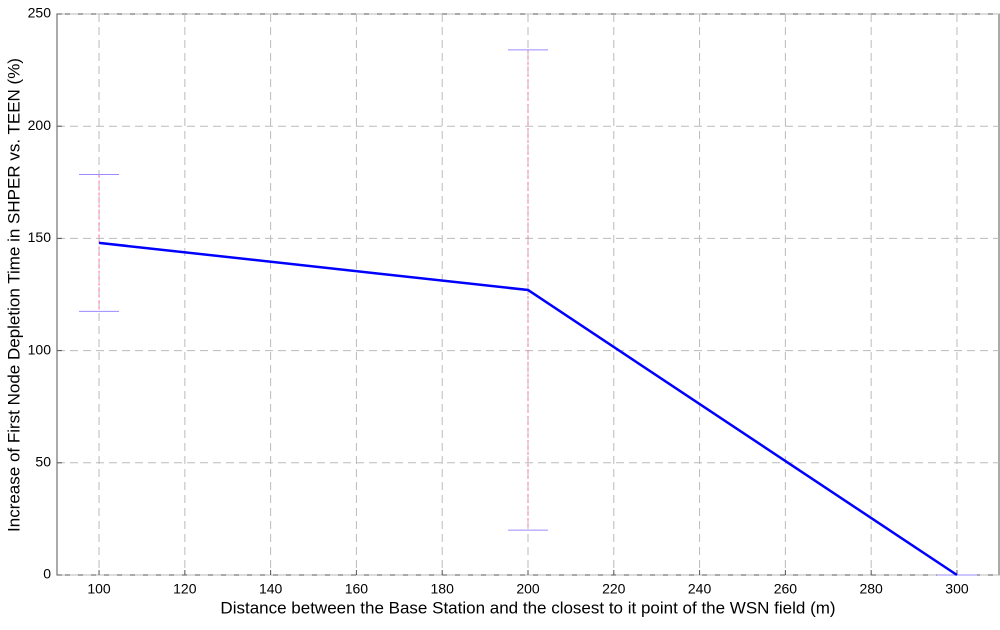 This screenshot has height=630, width=1000. I want to click on x-tick-label: 220, so click(614, 589).